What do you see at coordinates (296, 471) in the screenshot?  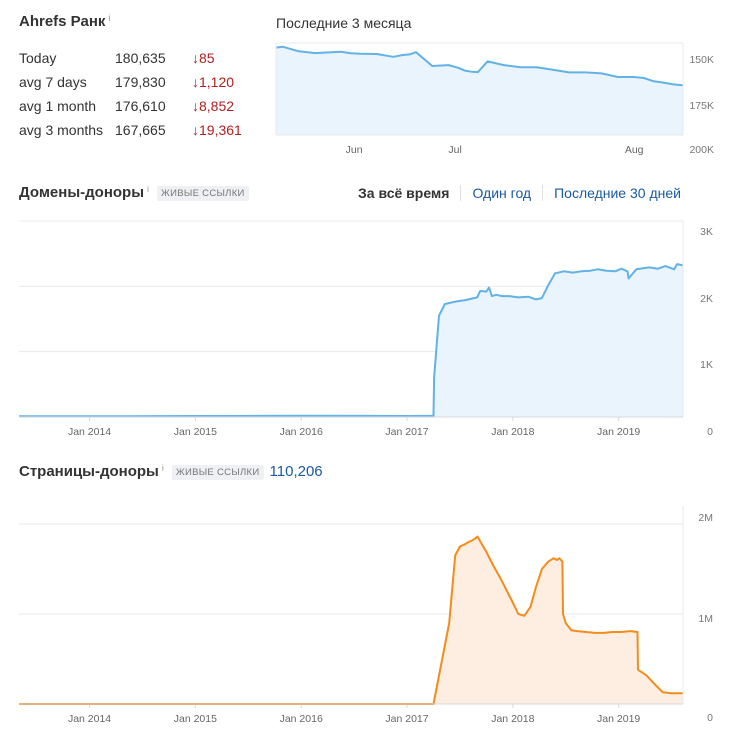 I see `pages-count: 110,206` at bounding box center [296, 471].